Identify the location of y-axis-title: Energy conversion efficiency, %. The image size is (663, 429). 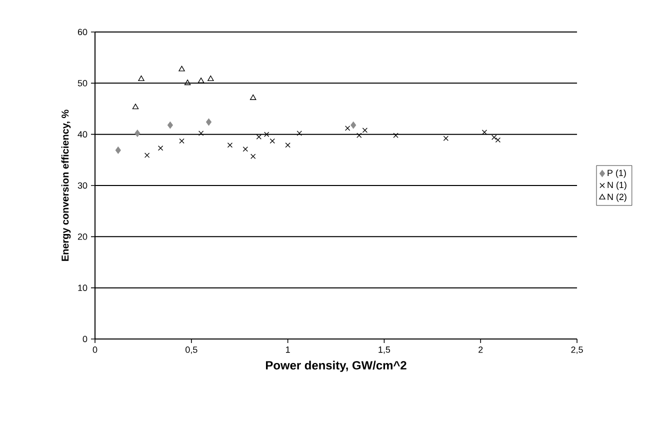
(66, 185).